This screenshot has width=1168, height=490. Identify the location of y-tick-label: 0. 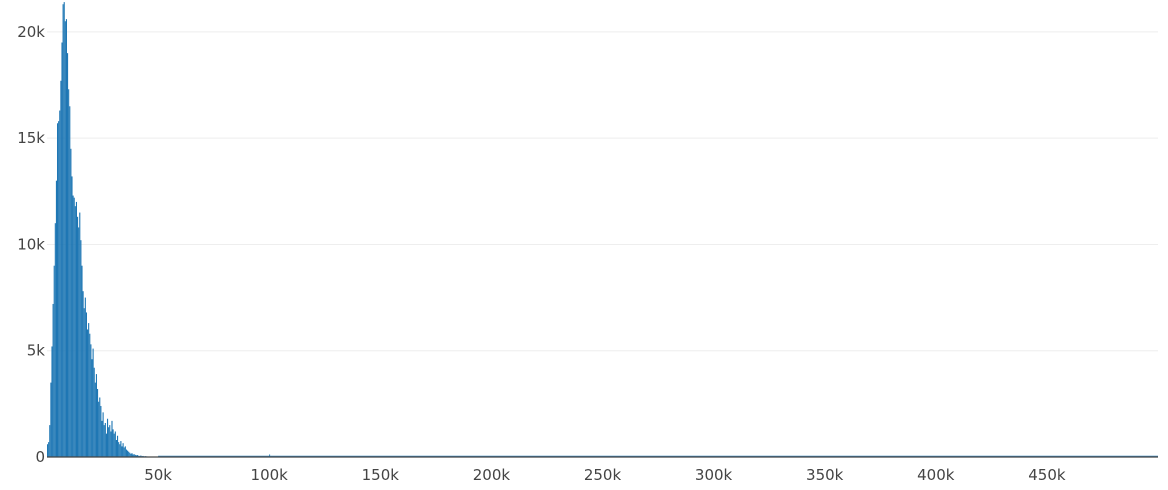
(40, 457).